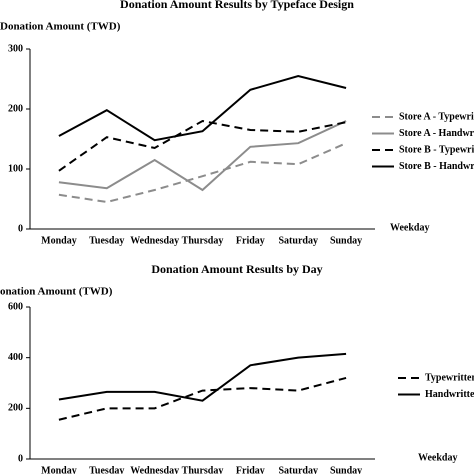 The image size is (474, 474). Describe the element at coordinates (436, 116) in the screenshot. I see `legend-label: Store A - Typewritten` at that location.